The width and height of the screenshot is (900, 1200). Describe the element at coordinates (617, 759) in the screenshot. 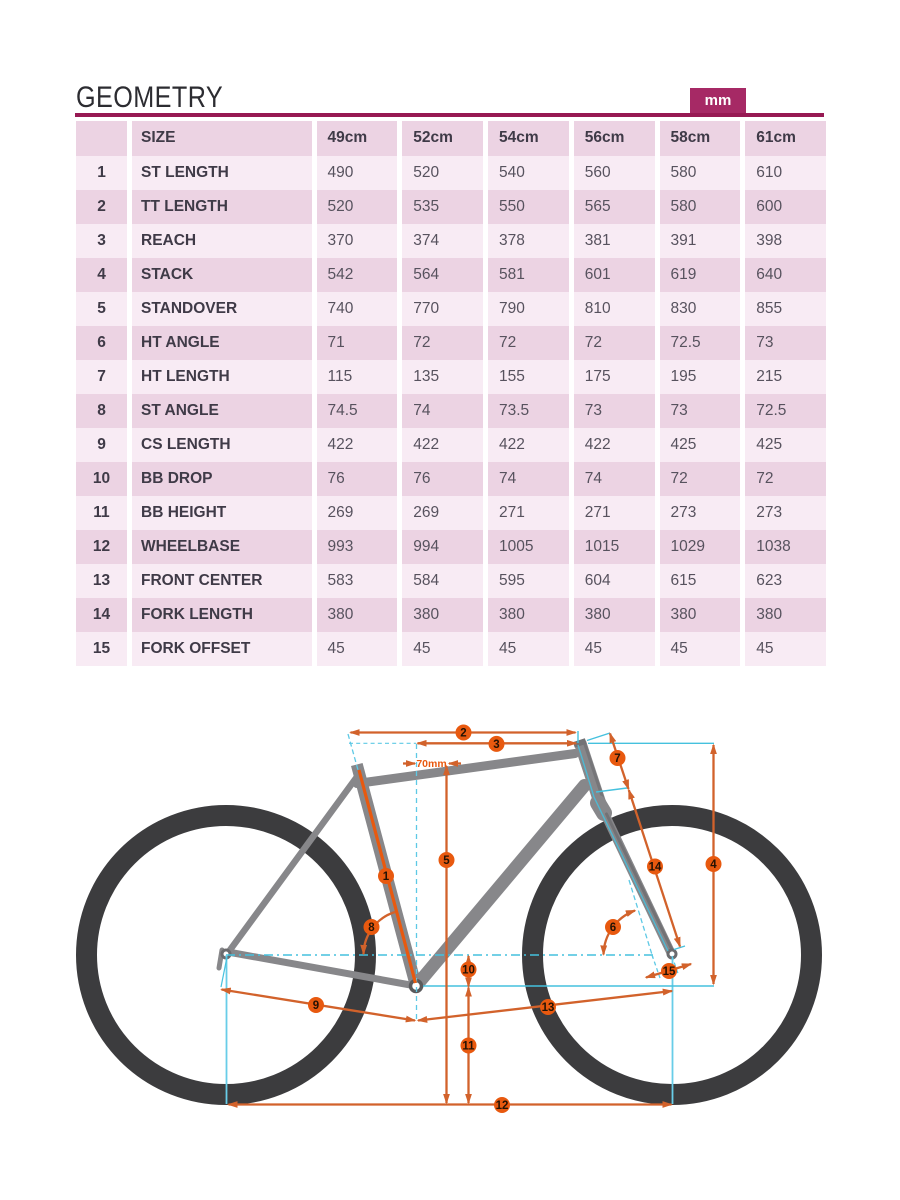

I see `svg-text: 7` at that location.